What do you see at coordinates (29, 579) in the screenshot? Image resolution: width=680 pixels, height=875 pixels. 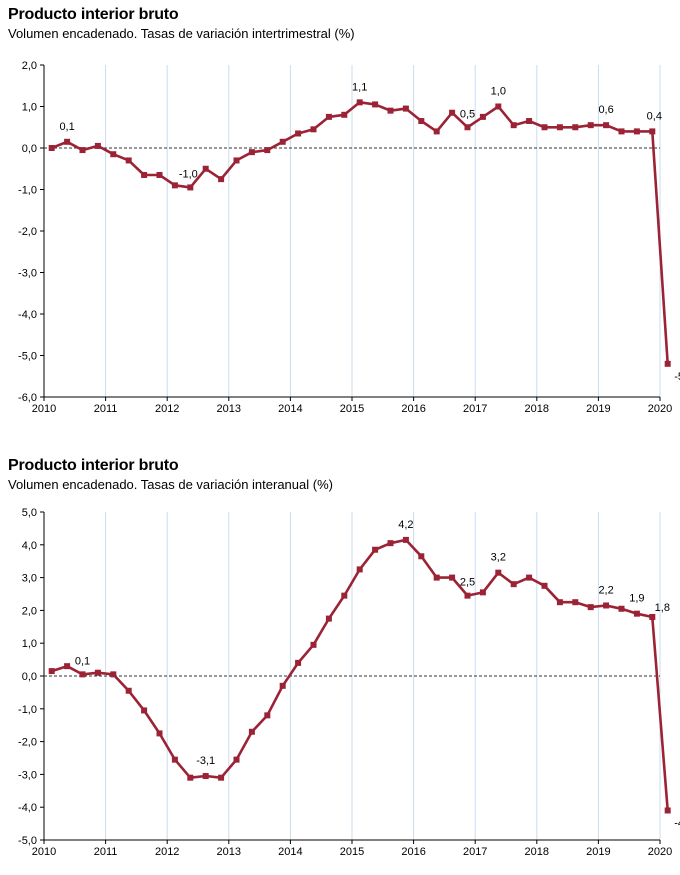 I see `y-tick-label: 3,0` at bounding box center [29, 579].